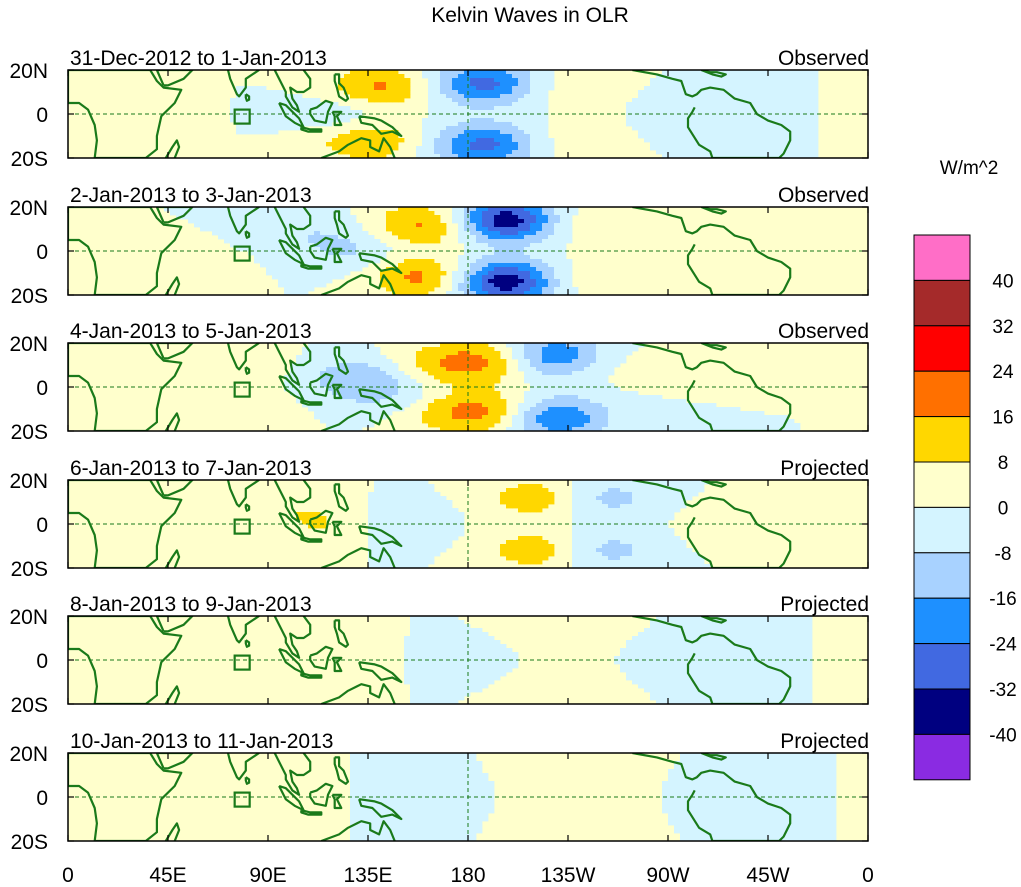 This screenshot has width=1021, height=887. What do you see at coordinates (311, 266) in the screenshot?
I see `java-outline` at bounding box center [311, 266].